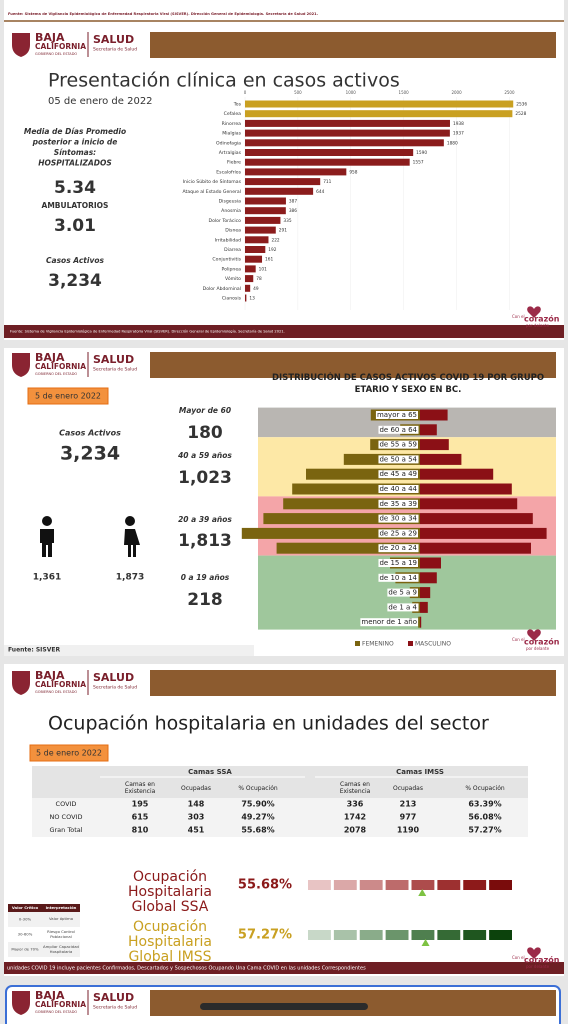 This screenshot has width=568, height=1024. What do you see at coordinates (355, 804) in the screenshot?
I see `table-cell: 336` at bounding box center [355, 804].